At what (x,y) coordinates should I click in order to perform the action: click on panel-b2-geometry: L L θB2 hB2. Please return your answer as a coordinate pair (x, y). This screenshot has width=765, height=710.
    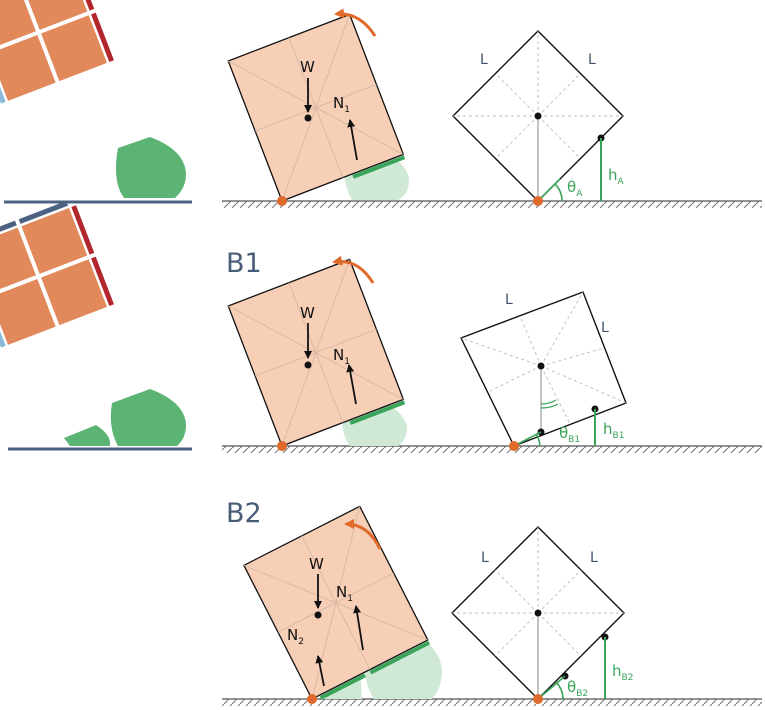
    Looking at the image, I should click on (542, 615).